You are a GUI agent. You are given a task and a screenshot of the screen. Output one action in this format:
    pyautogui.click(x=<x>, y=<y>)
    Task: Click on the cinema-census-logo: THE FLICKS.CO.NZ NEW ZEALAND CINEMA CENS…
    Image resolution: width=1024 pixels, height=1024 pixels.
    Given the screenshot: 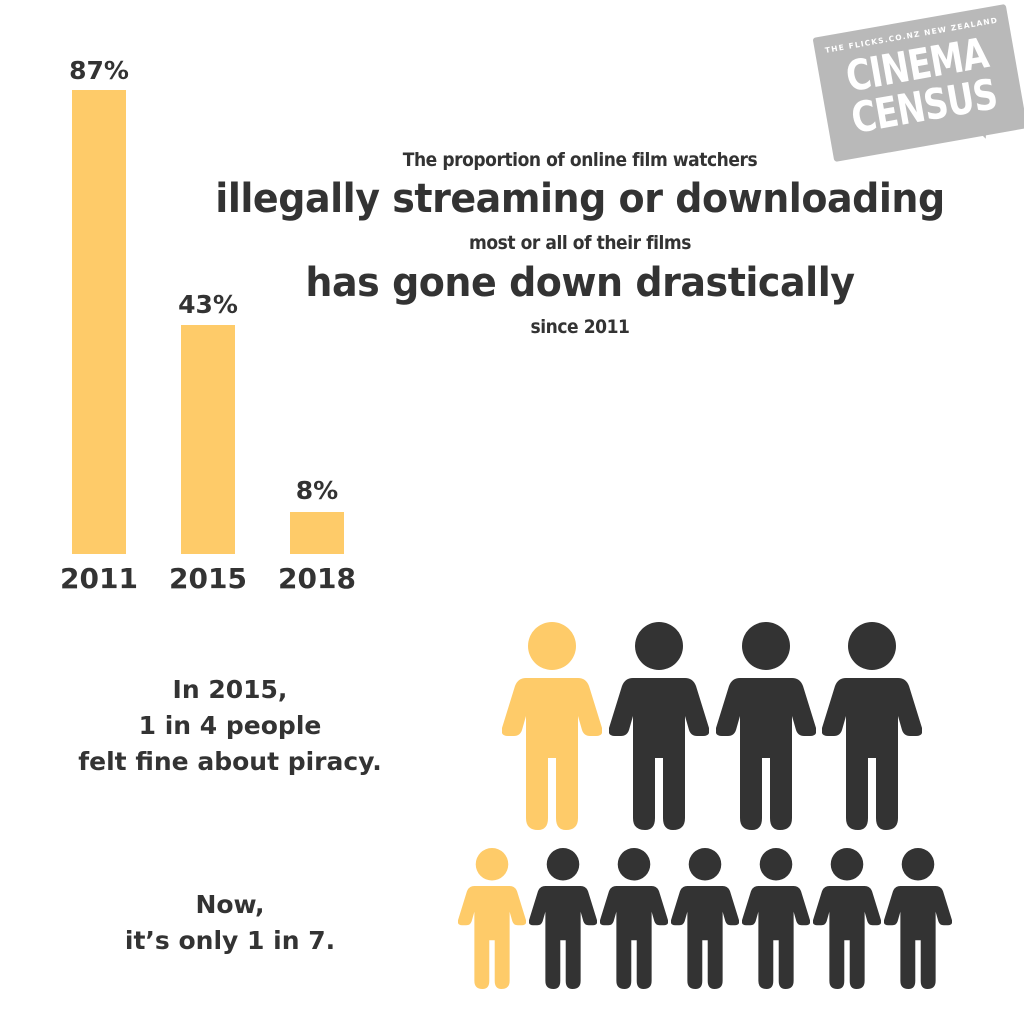 What is the action you would take?
    pyautogui.click(x=918, y=83)
    